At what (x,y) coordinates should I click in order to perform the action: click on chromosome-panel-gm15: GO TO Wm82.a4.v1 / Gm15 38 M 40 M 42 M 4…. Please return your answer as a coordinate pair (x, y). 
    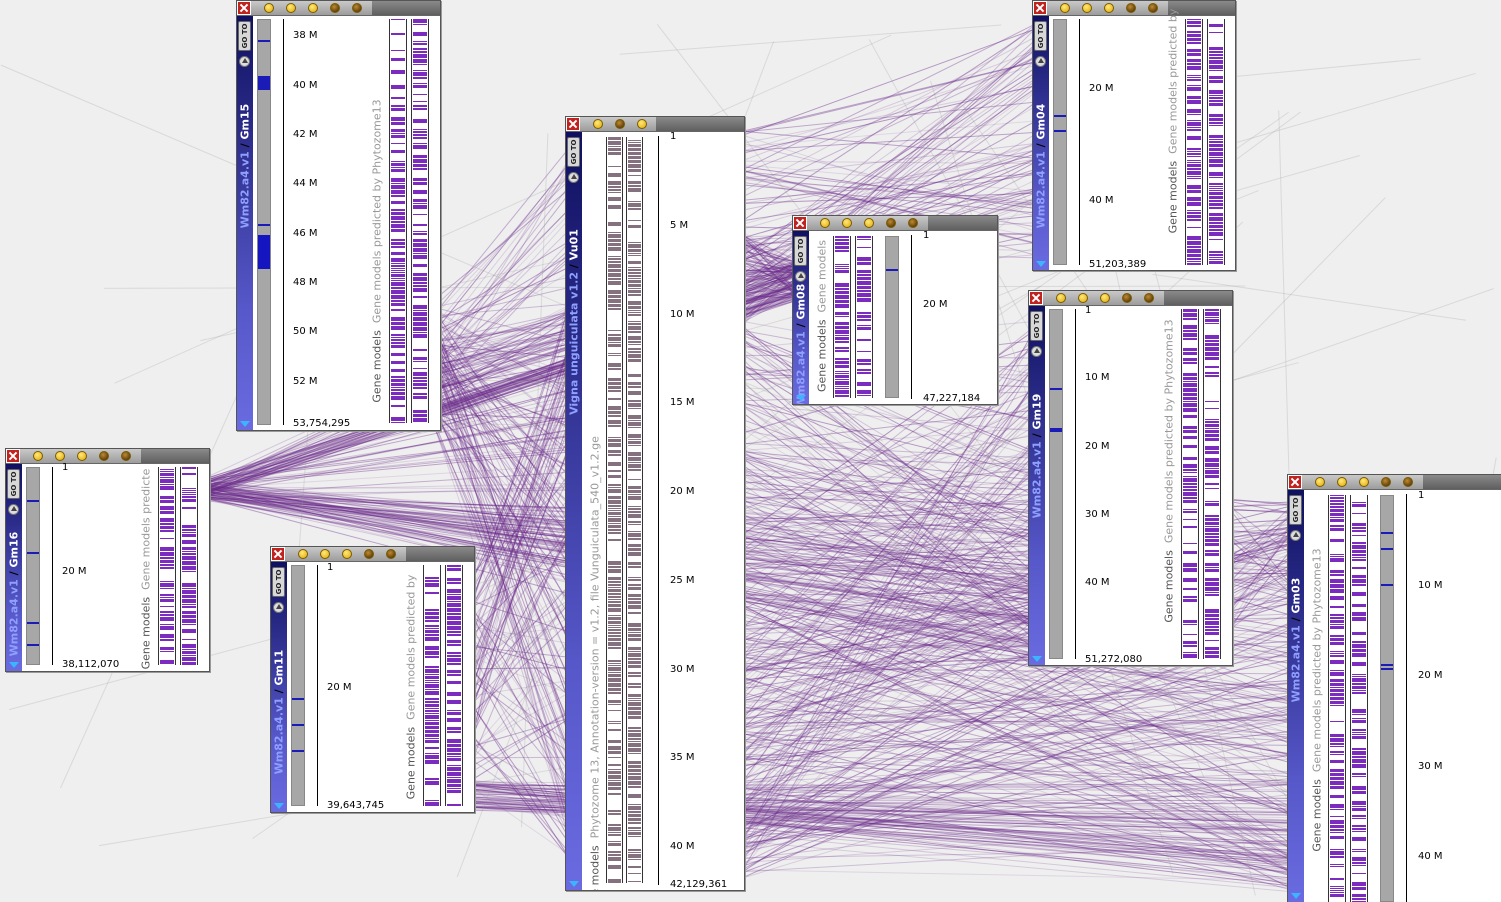
    Looking at the image, I should click on (338, 215).